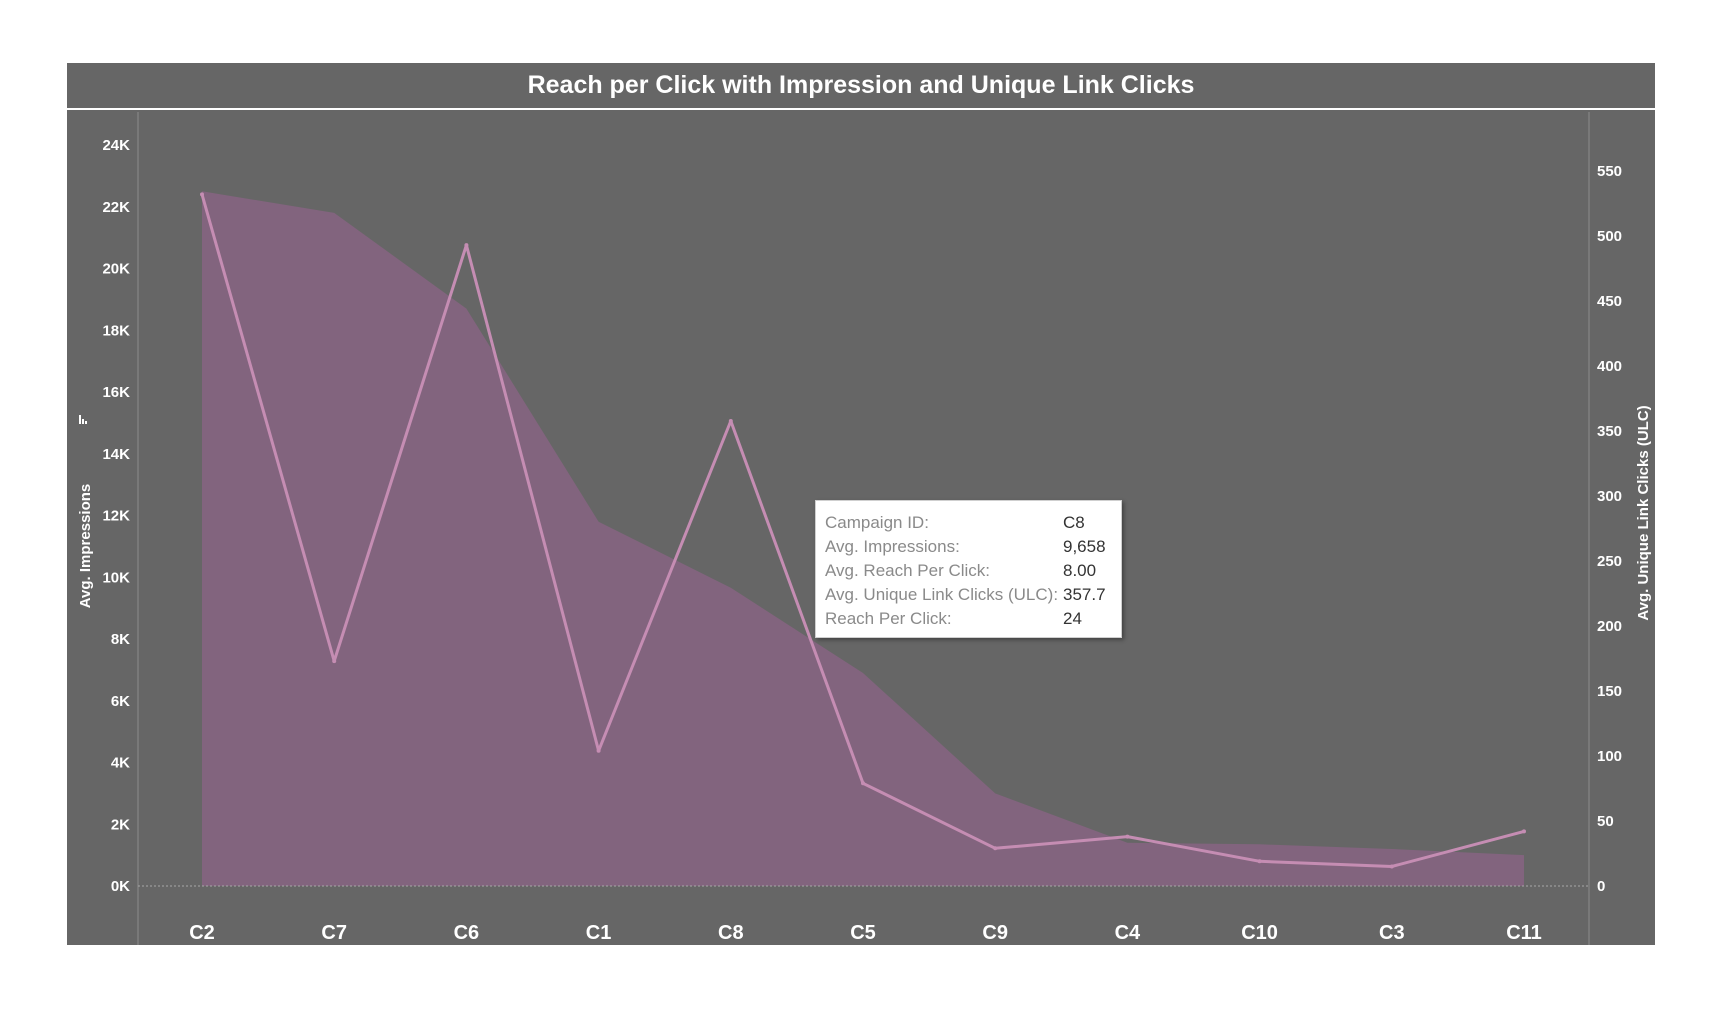 The image size is (1719, 1009). Describe the element at coordinates (116, 207) in the screenshot. I see `left-tick-label: 22K` at that location.